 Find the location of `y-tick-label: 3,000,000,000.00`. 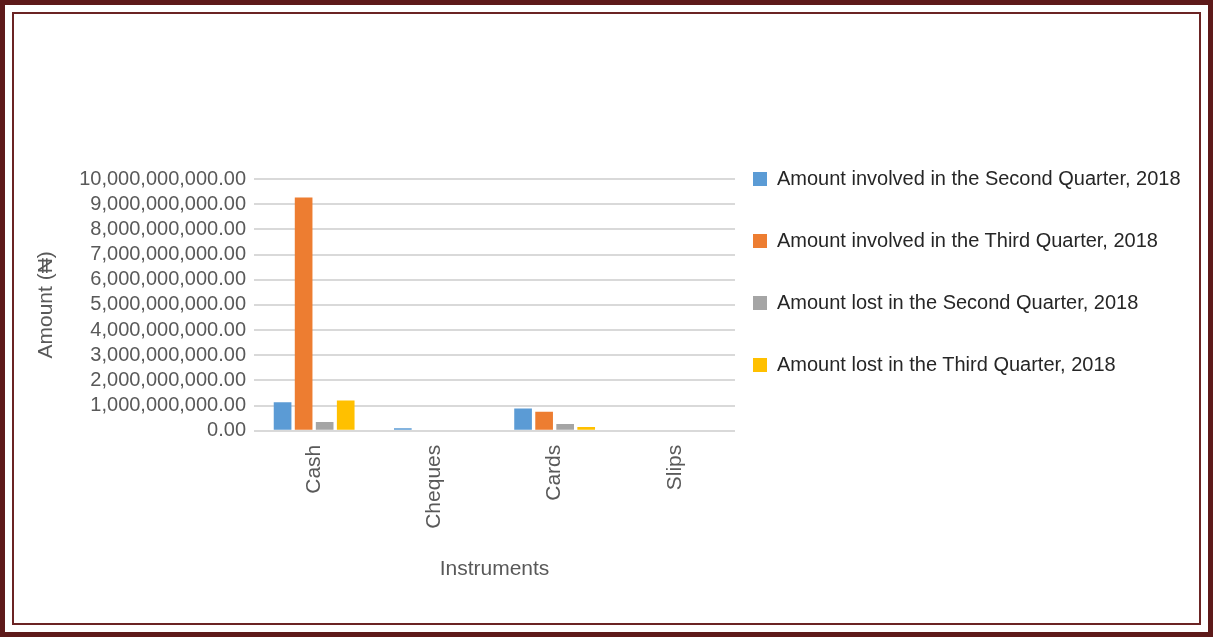

y-tick-label: 3,000,000,000.00 is located at coordinates (168, 353).